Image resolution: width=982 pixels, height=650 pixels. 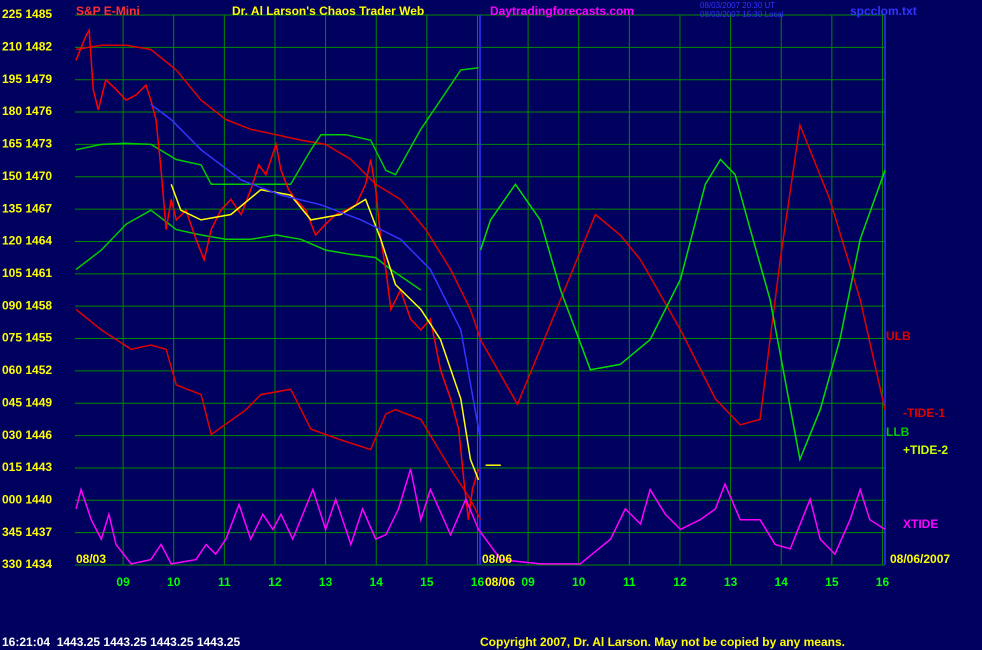 What do you see at coordinates (925, 450) in the screenshot?
I see `series-label: +TIDE-2` at bounding box center [925, 450].